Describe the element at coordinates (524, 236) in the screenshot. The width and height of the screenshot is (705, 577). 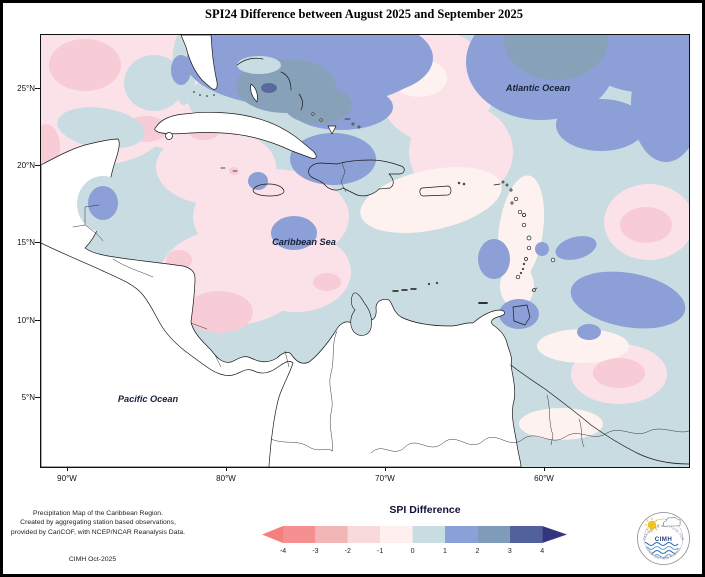
I see `lesser-antilles` at that location.